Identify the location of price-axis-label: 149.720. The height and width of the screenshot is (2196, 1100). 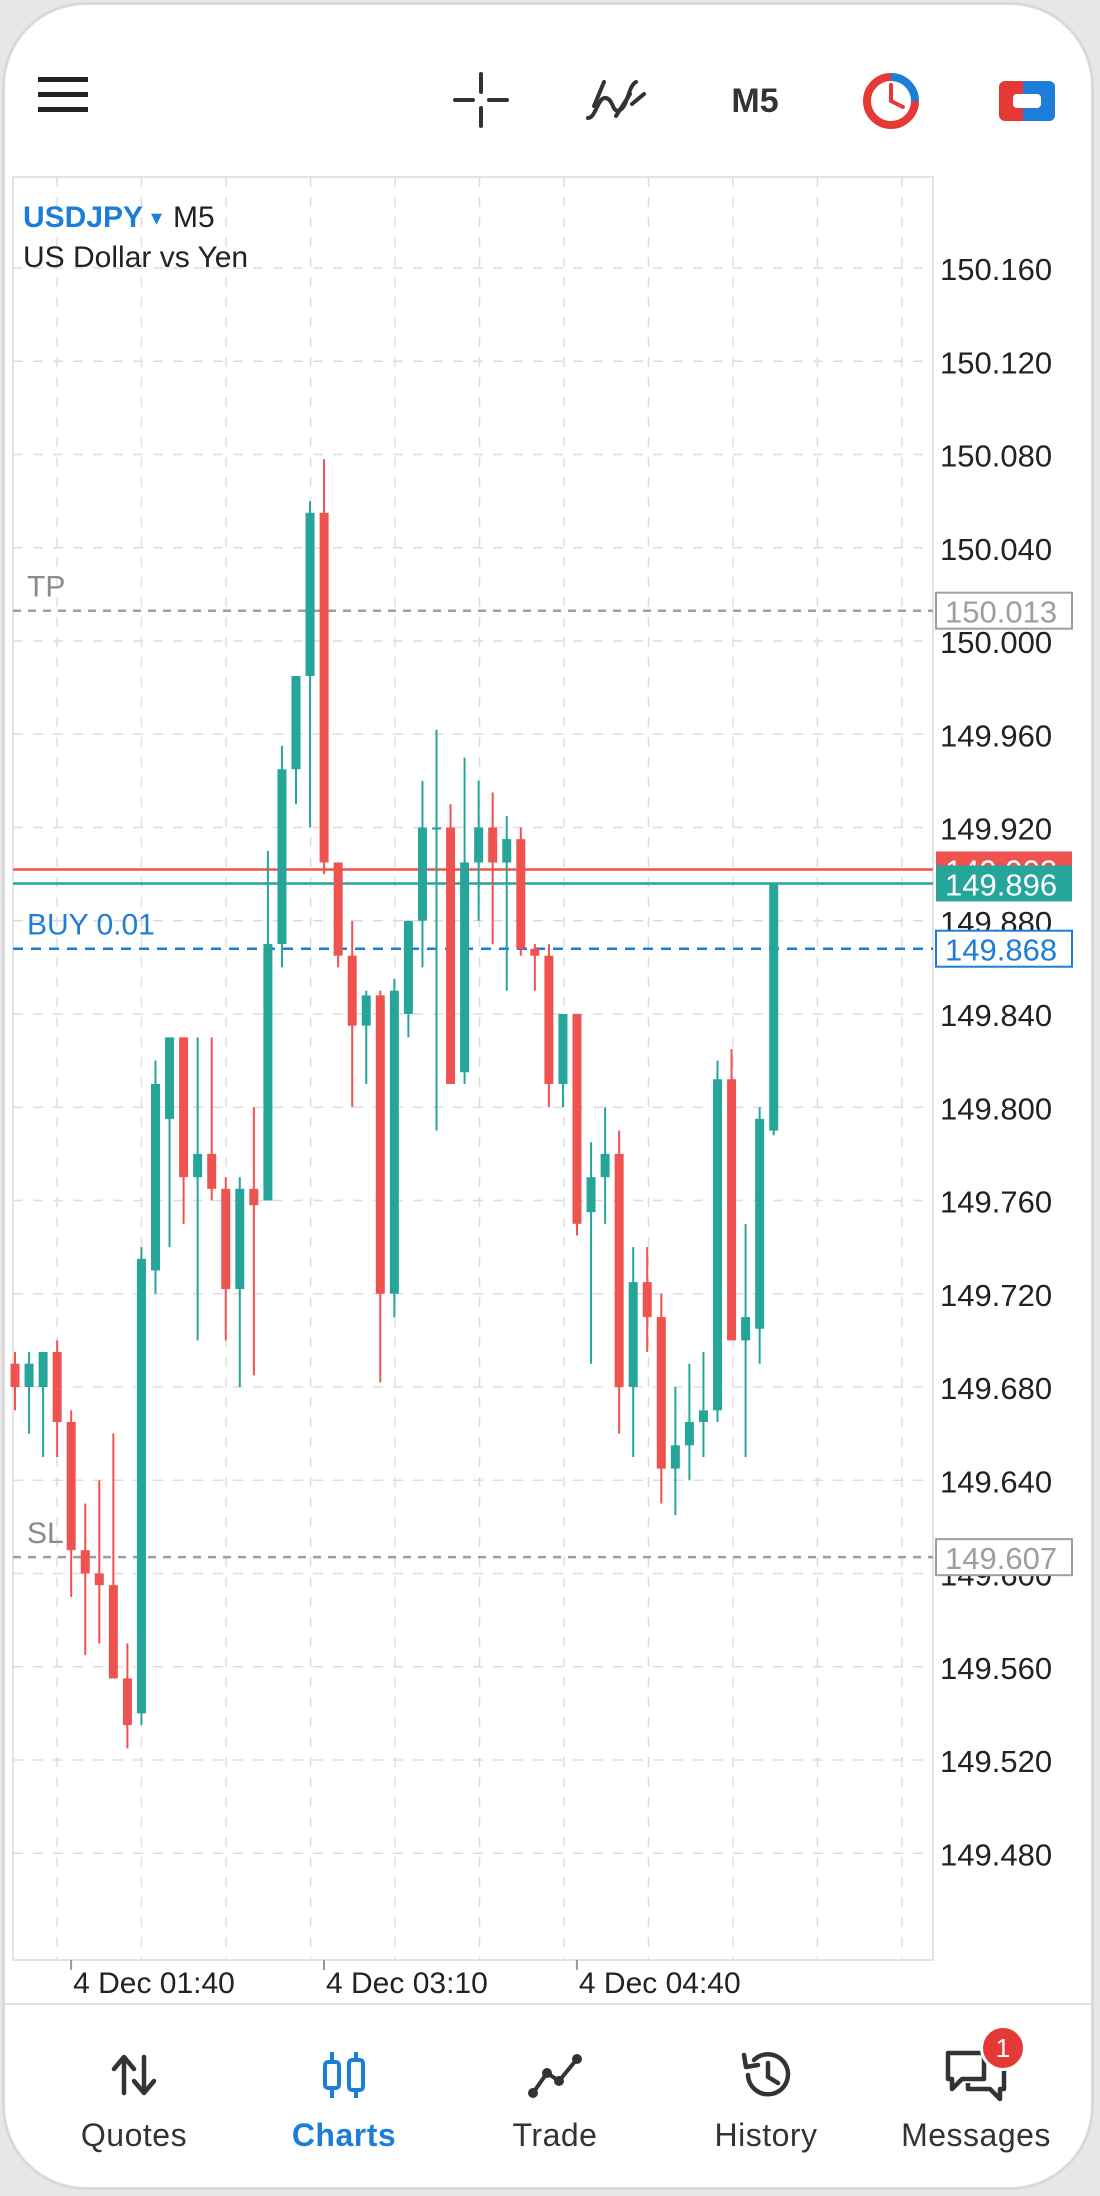
(996, 1295).